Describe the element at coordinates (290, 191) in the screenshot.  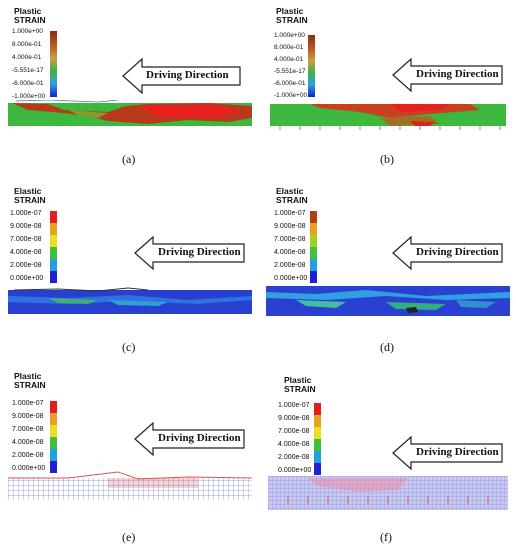
I see `legend-title-line1: Elastic` at that location.